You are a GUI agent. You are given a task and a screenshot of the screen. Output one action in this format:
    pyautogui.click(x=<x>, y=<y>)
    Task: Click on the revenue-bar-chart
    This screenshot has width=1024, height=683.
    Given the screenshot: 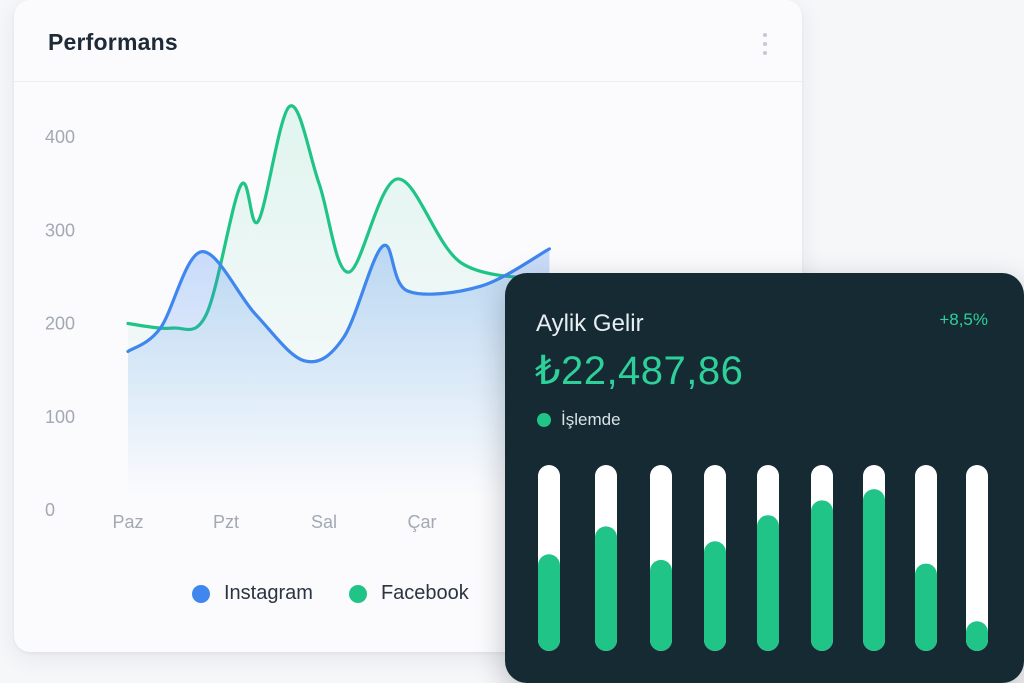 What is the action you would take?
    pyautogui.click(x=763, y=558)
    